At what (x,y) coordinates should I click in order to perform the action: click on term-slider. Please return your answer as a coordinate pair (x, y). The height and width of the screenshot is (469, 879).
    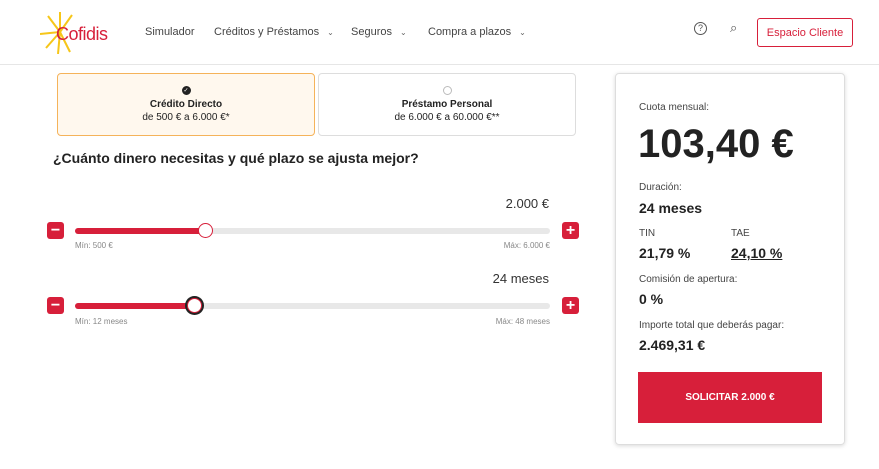
    Looking at the image, I should click on (312, 305).